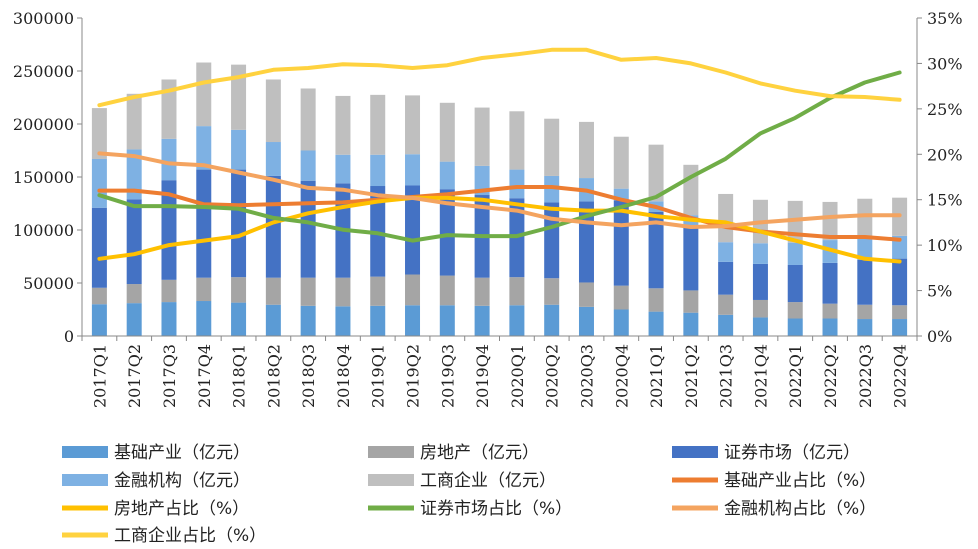 The image size is (978, 549). I want to click on bar-3-2018Q2, so click(273, 226).